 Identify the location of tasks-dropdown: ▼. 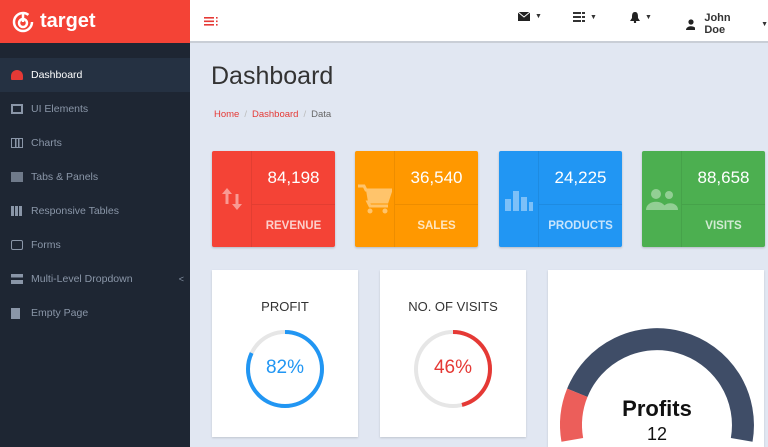
(585, 17).